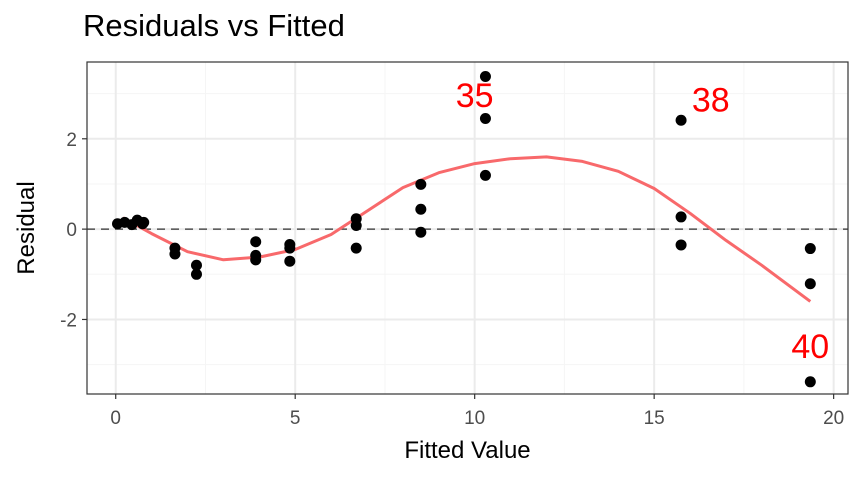  Describe the element at coordinates (810, 347) in the screenshot. I see `outlier-label: 40` at that location.